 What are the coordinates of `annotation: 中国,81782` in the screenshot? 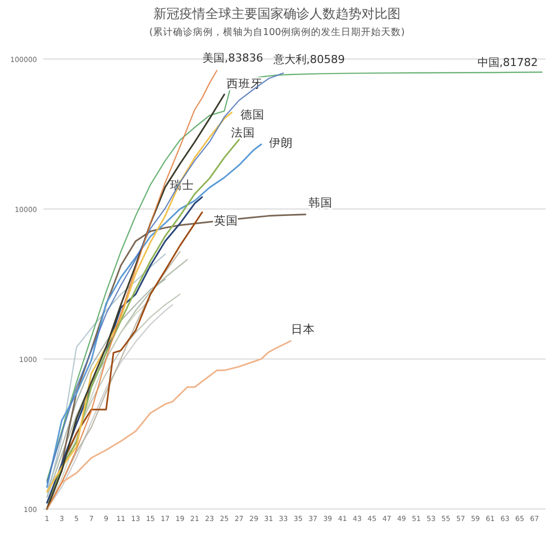 It's located at (507, 63).